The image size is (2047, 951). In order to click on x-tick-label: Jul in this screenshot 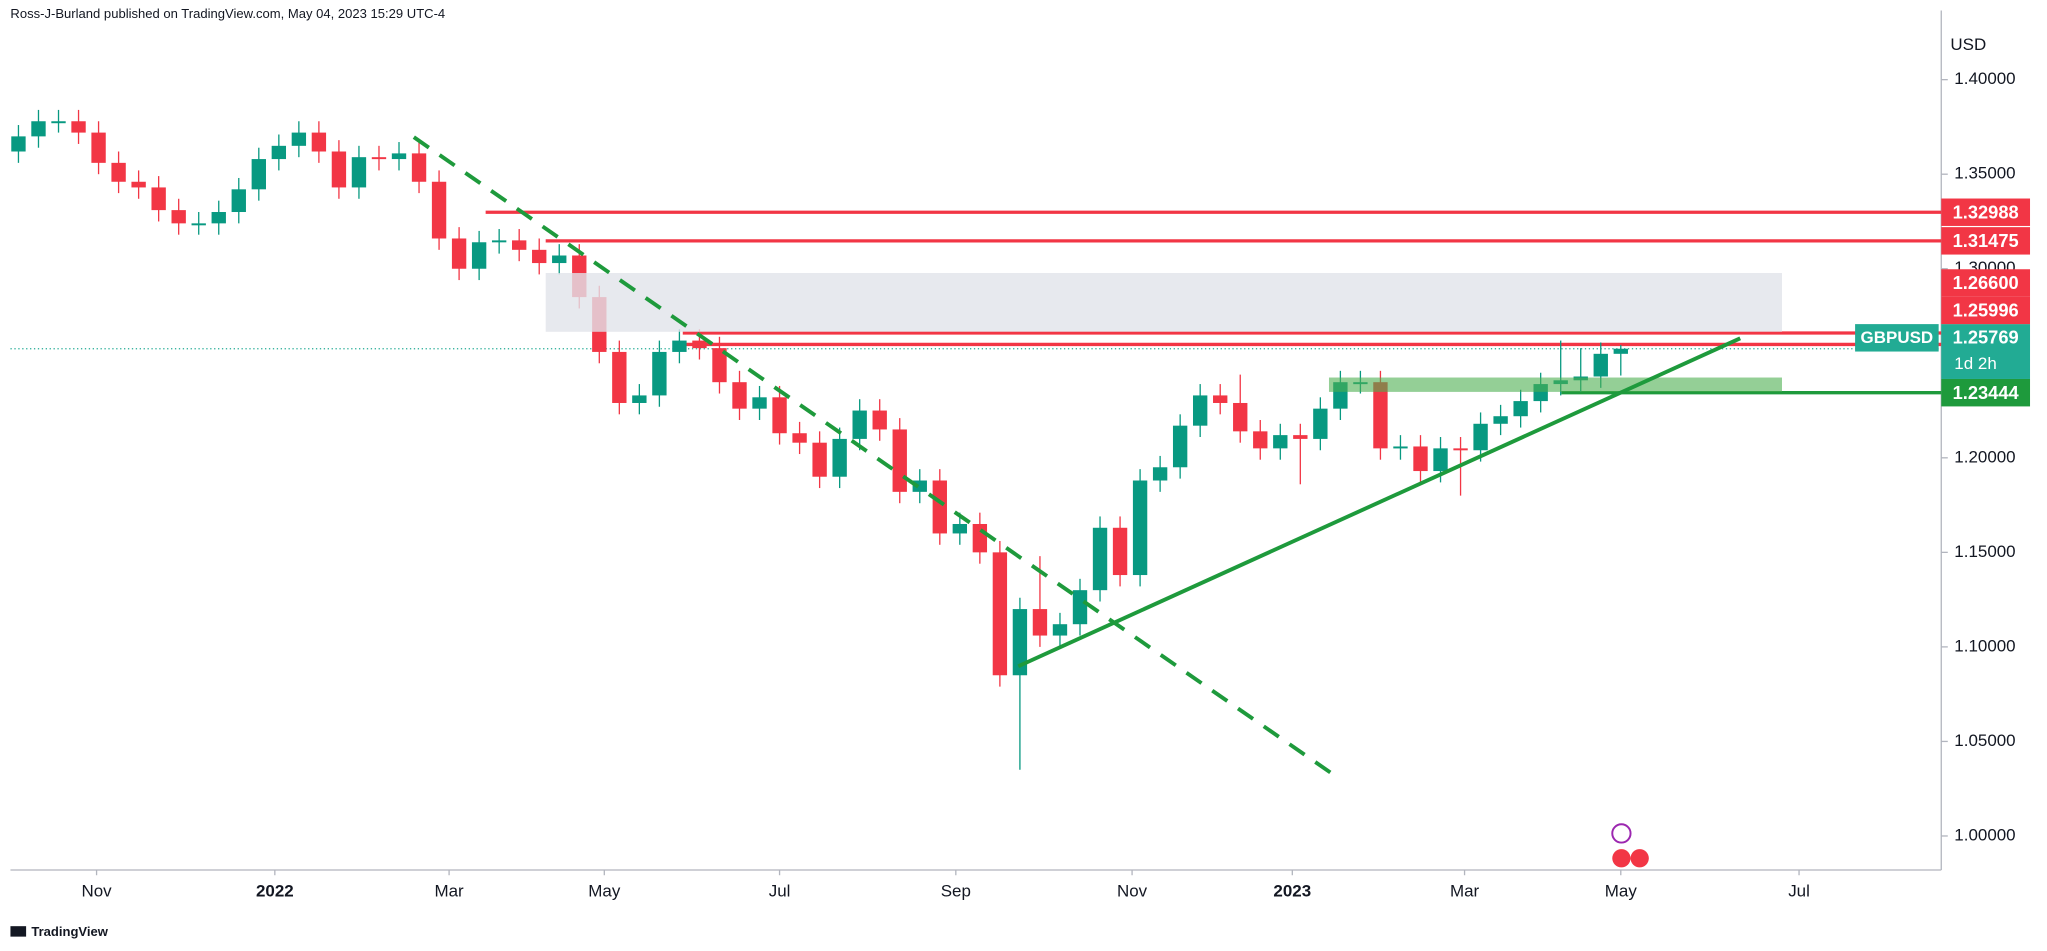, I will do `click(1799, 891)`.